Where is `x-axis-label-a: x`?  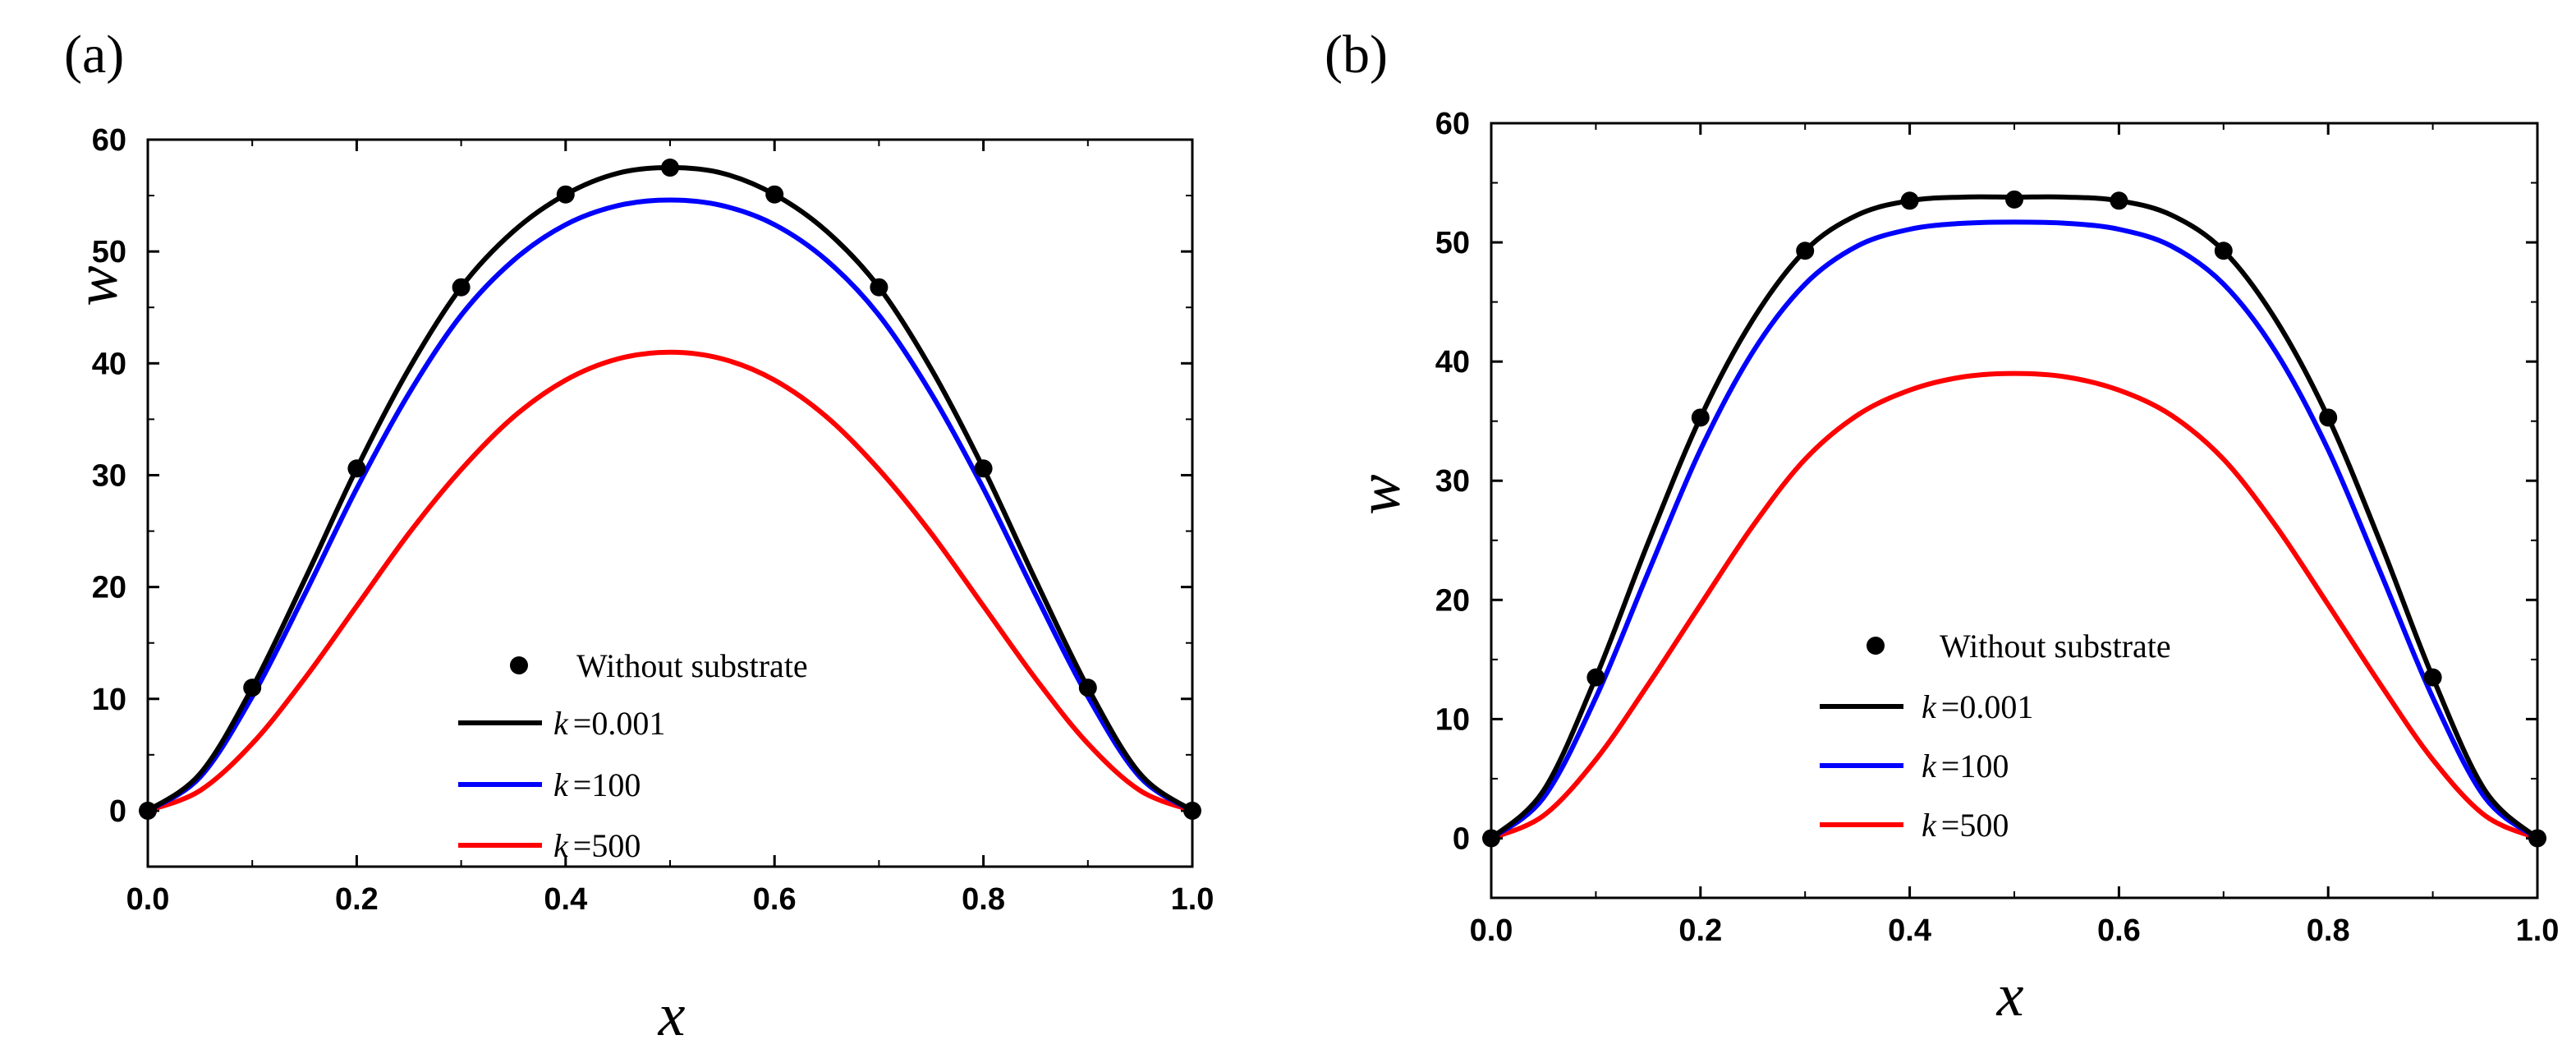 x-axis-label-a: x is located at coordinates (672, 1015).